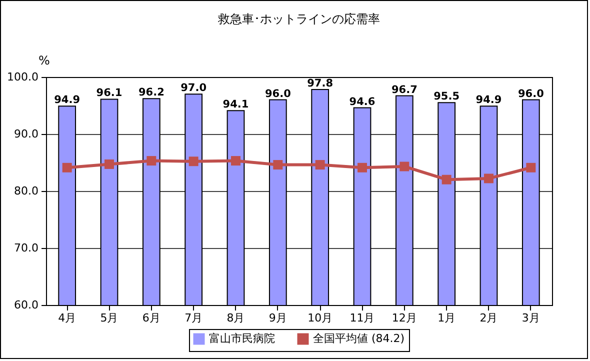 The width and height of the screenshot is (590, 361). What do you see at coordinates (109, 318) in the screenshot?
I see `x-tick-label: 5月` at bounding box center [109, 318].